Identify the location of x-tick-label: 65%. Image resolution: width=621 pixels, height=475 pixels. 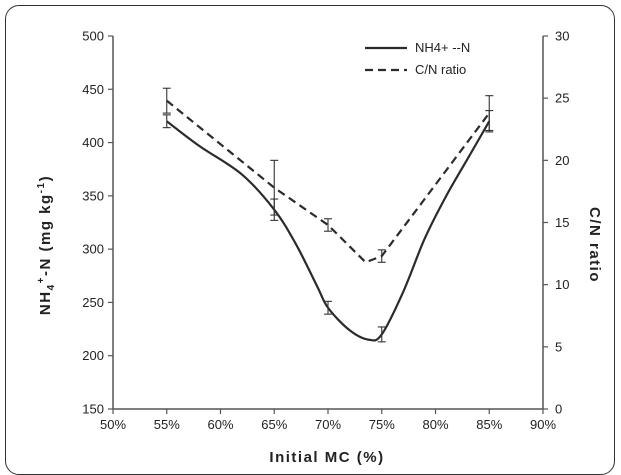
(274, 424).